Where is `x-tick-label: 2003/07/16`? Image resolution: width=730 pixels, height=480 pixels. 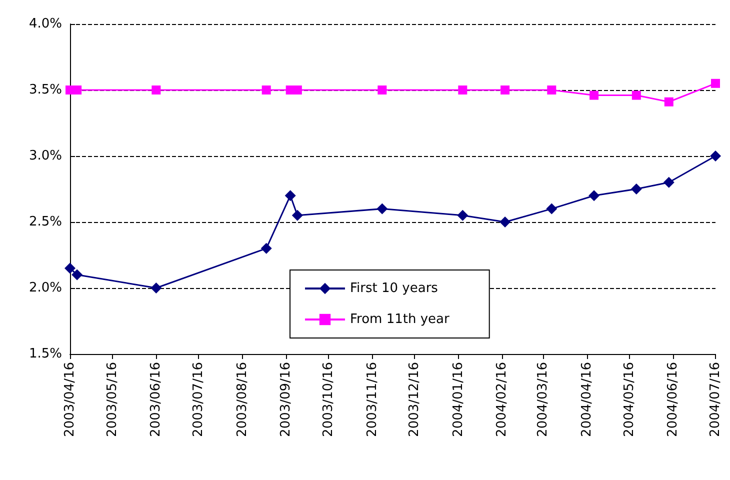 x-tick-label: 2003/07/16 is located at coordinates (198, 399).